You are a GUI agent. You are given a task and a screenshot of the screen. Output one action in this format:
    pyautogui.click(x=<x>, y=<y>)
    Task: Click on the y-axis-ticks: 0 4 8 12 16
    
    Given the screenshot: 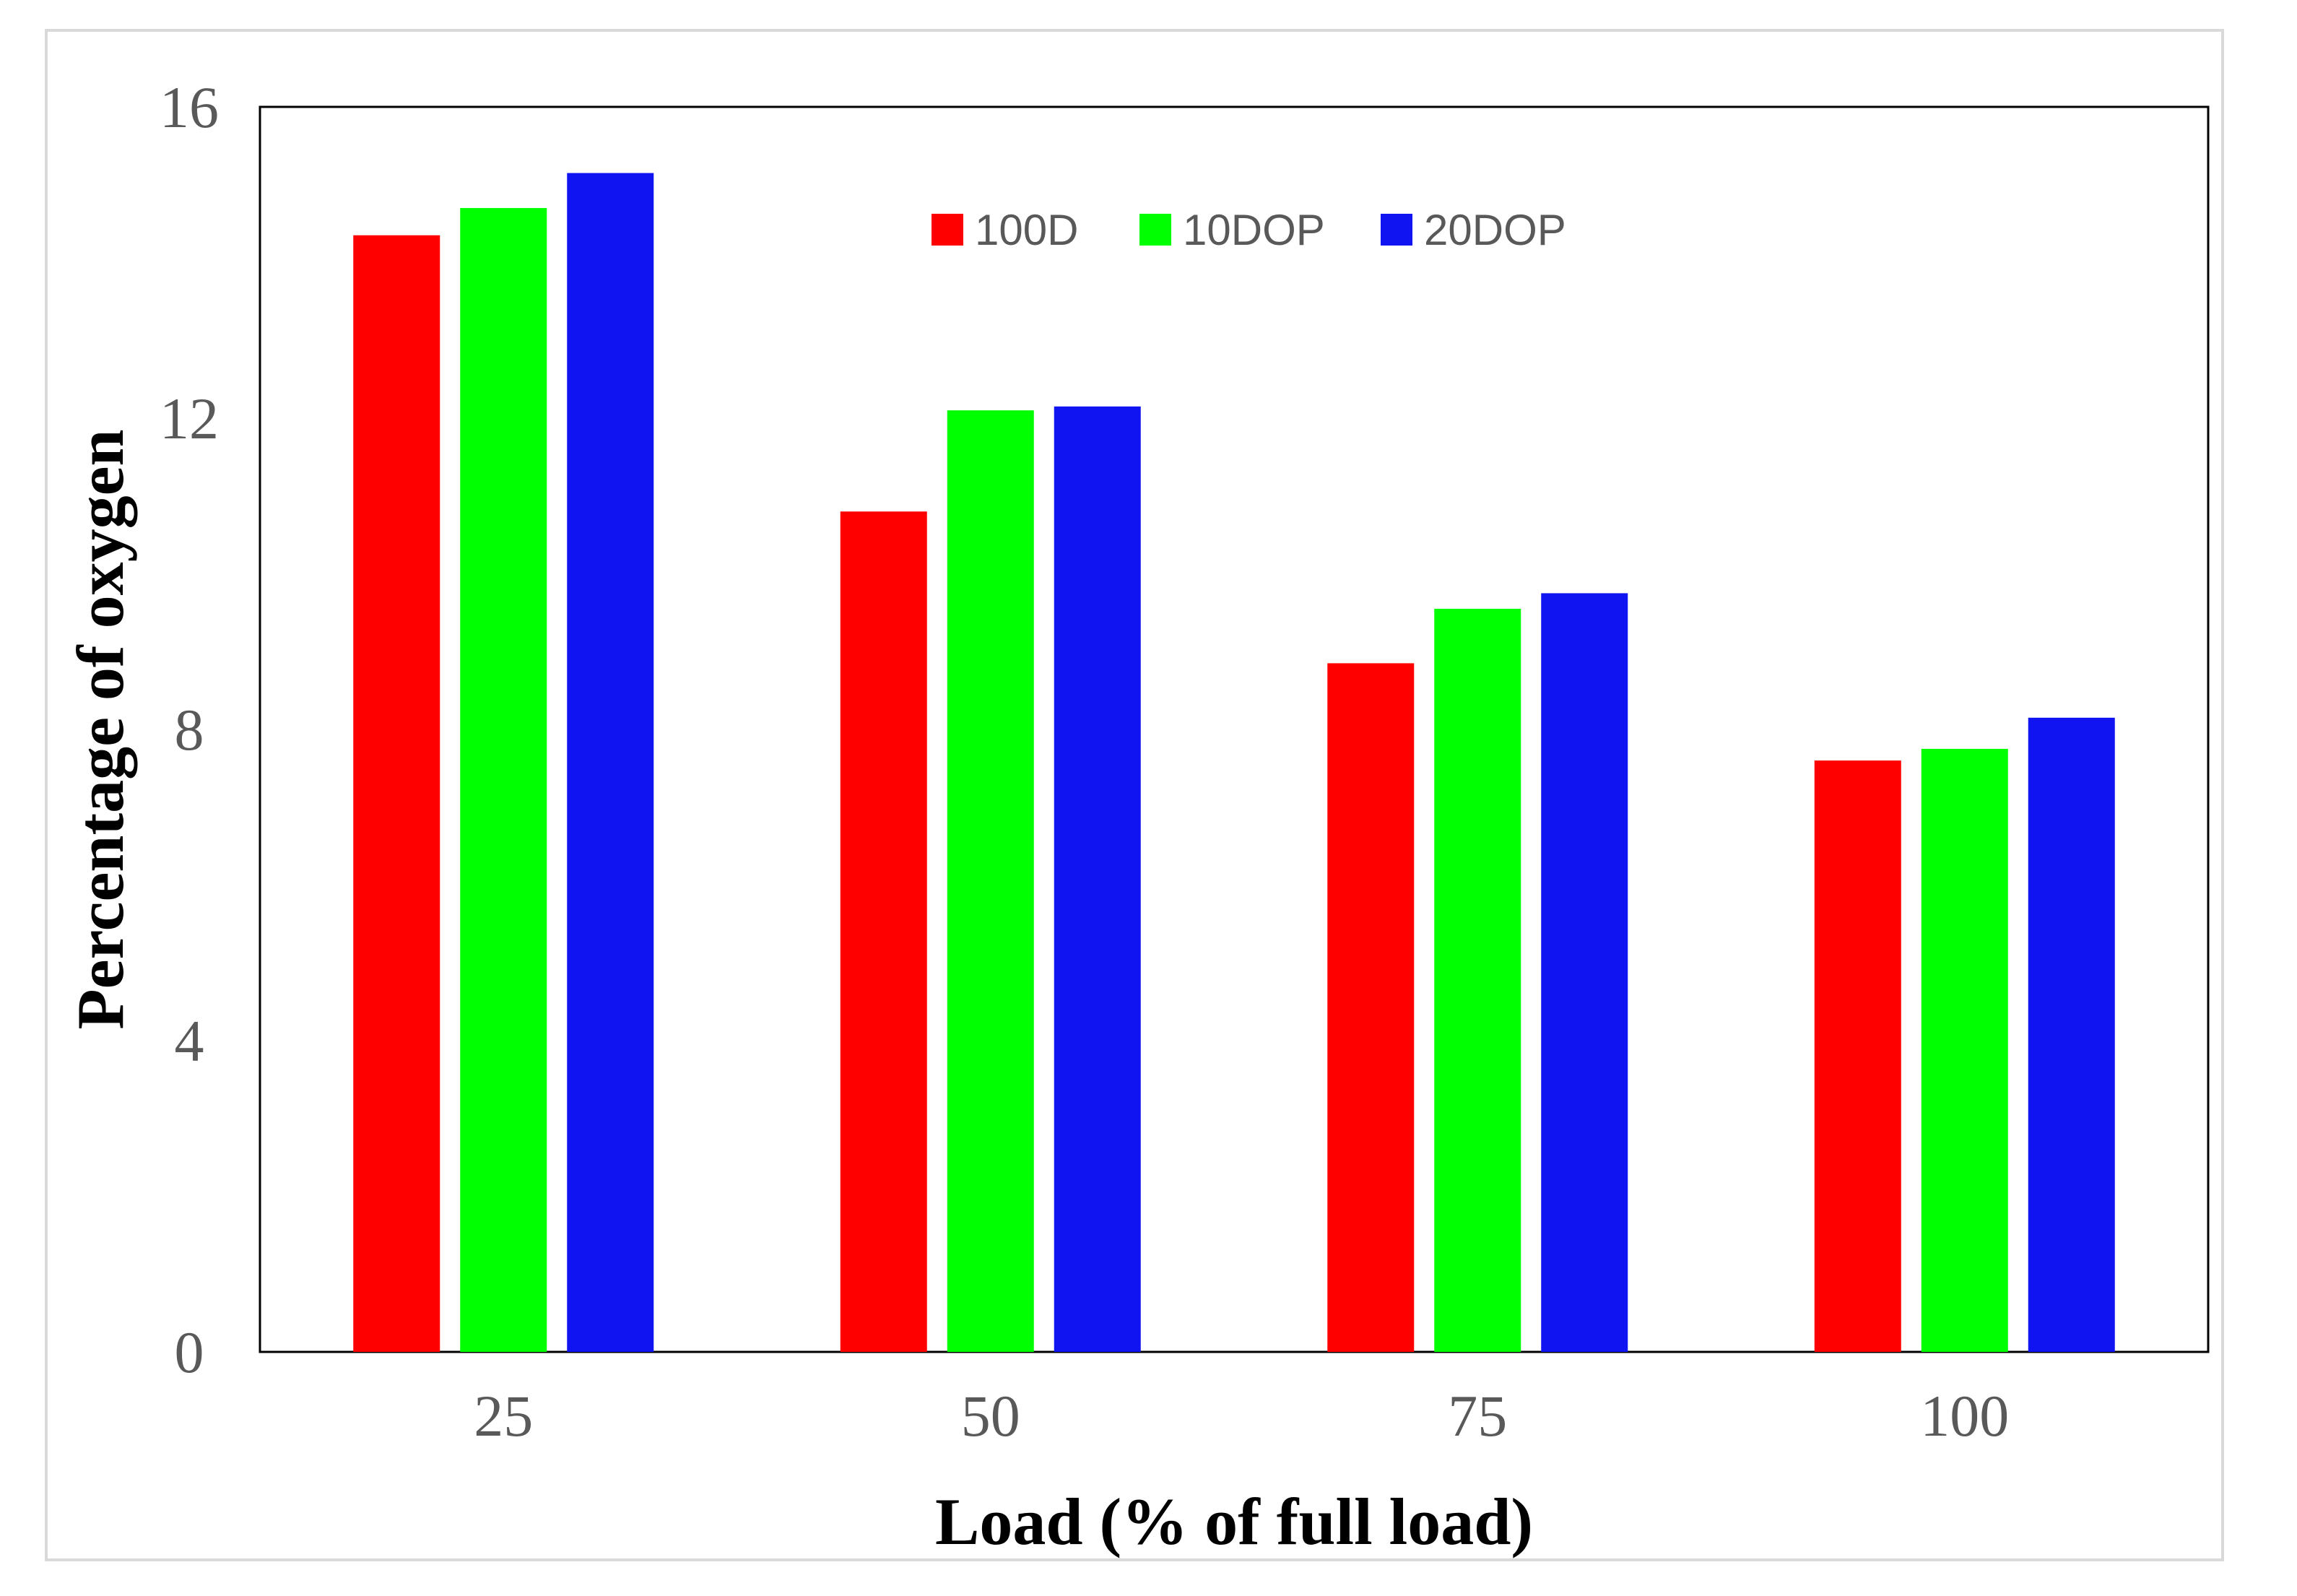 What is the action you would take?
    pyautogui.click(x=189, y=729)
    